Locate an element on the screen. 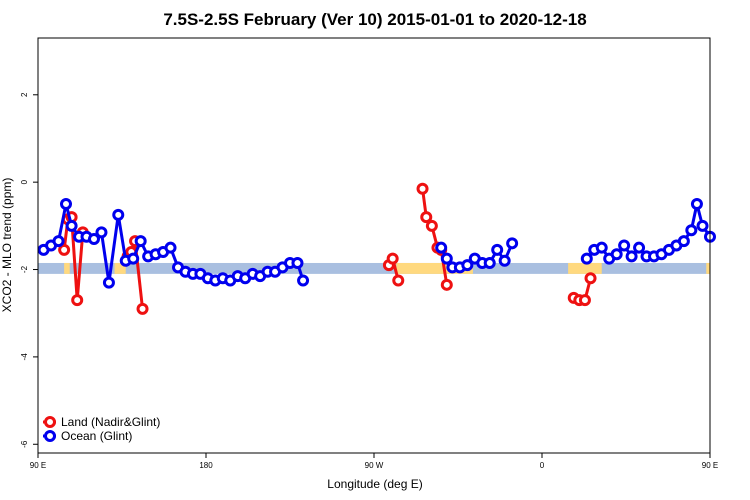  y-axis-label: XCO2 - MLO trend (ppm) is located at coordinates (7, 245).